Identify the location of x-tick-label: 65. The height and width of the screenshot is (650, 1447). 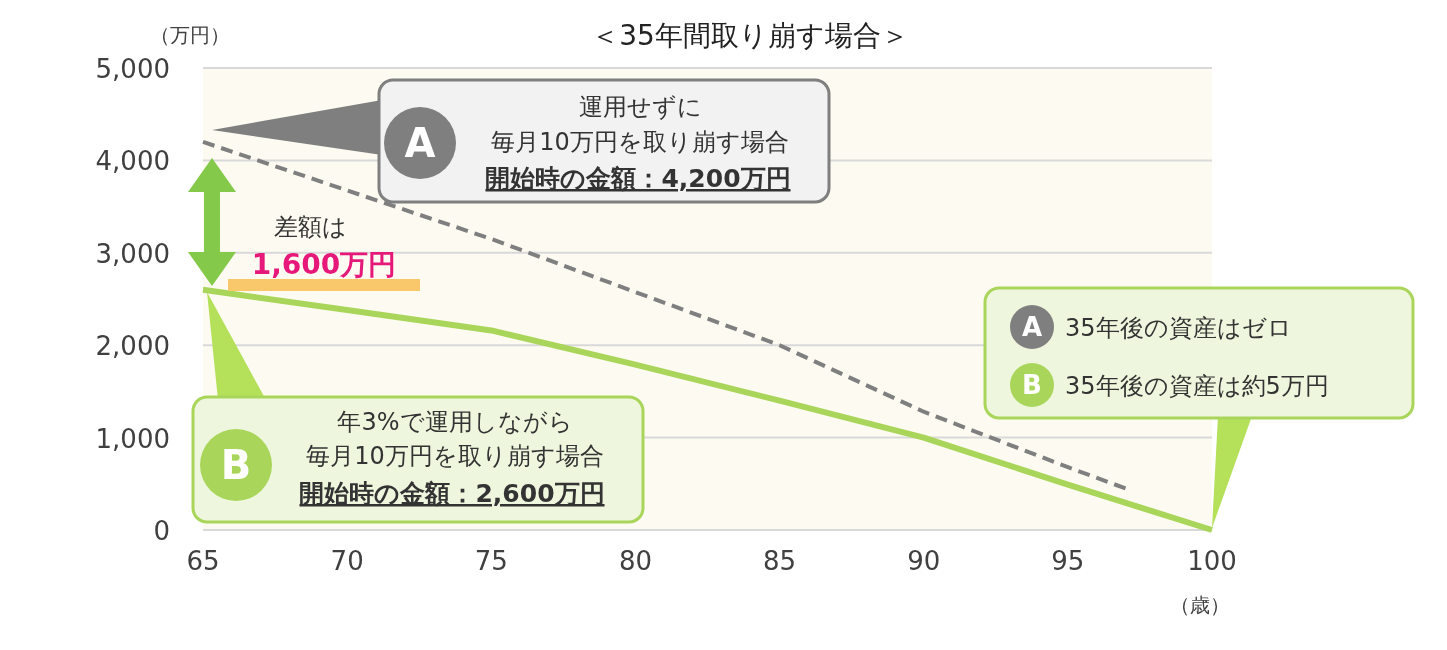
(203, 561).